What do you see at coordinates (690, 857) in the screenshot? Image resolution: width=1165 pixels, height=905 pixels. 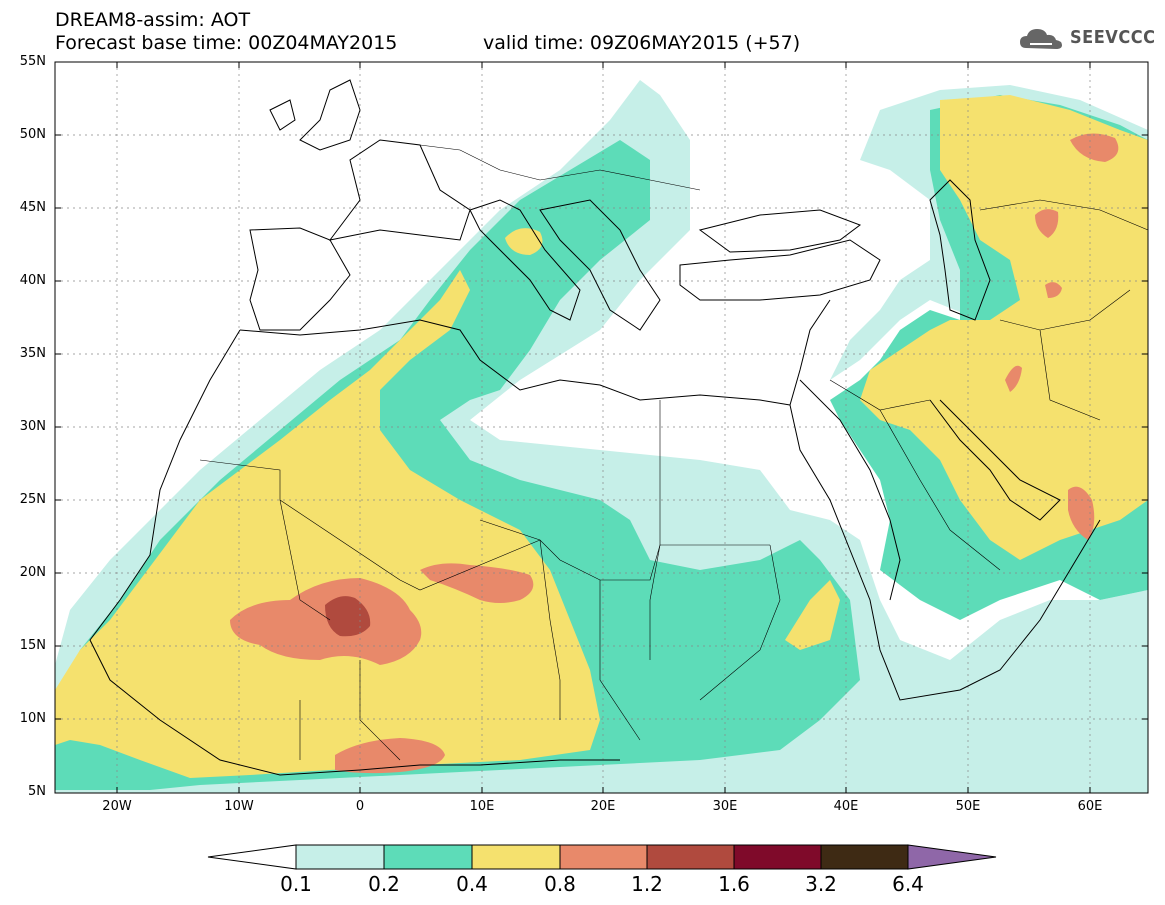 I see `colorbar-bin-1.2` at bounding box center [690, 857].